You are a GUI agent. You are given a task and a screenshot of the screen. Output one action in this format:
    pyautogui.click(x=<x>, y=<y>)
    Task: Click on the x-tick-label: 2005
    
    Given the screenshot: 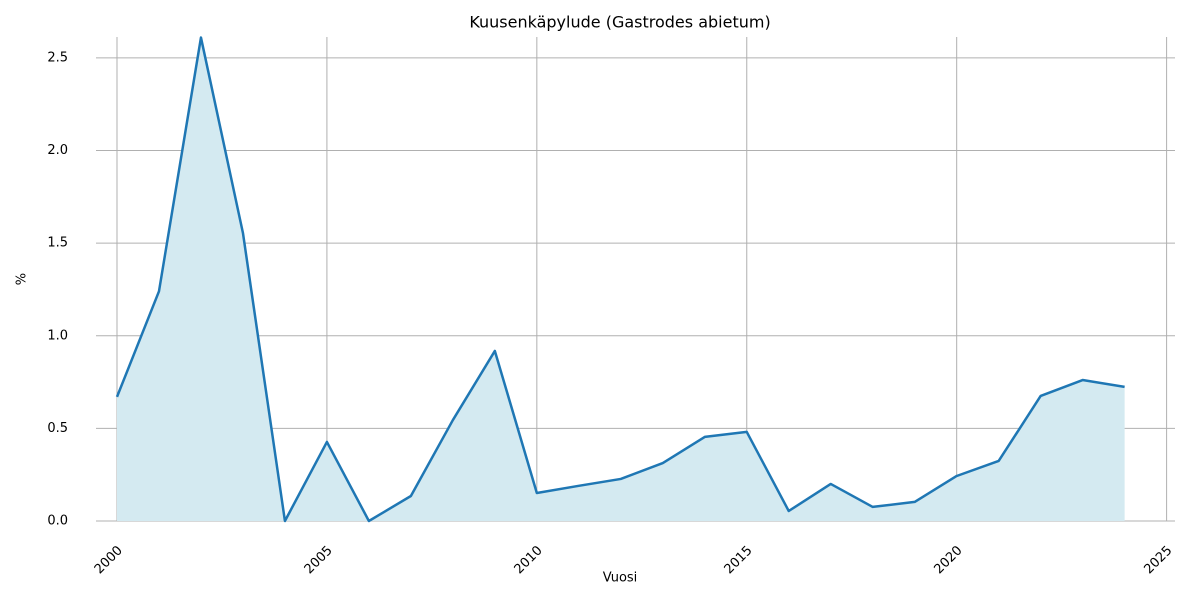 What is the action you would take?
    pyautogui.click(x=319, y=560)
    